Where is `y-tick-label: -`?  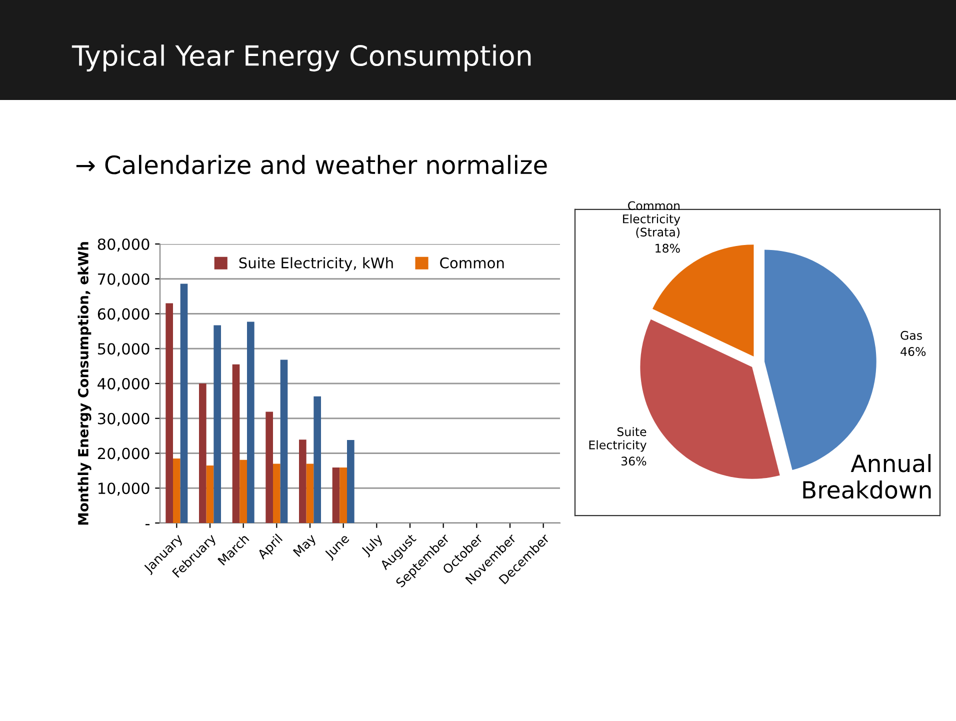
y-tick-label: - is located at coordinates (148, 525).